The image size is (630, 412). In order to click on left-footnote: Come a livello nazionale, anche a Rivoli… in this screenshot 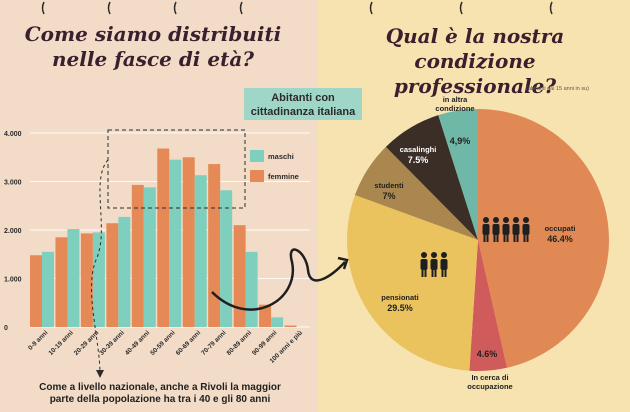, I will do `click(160, 394)`.